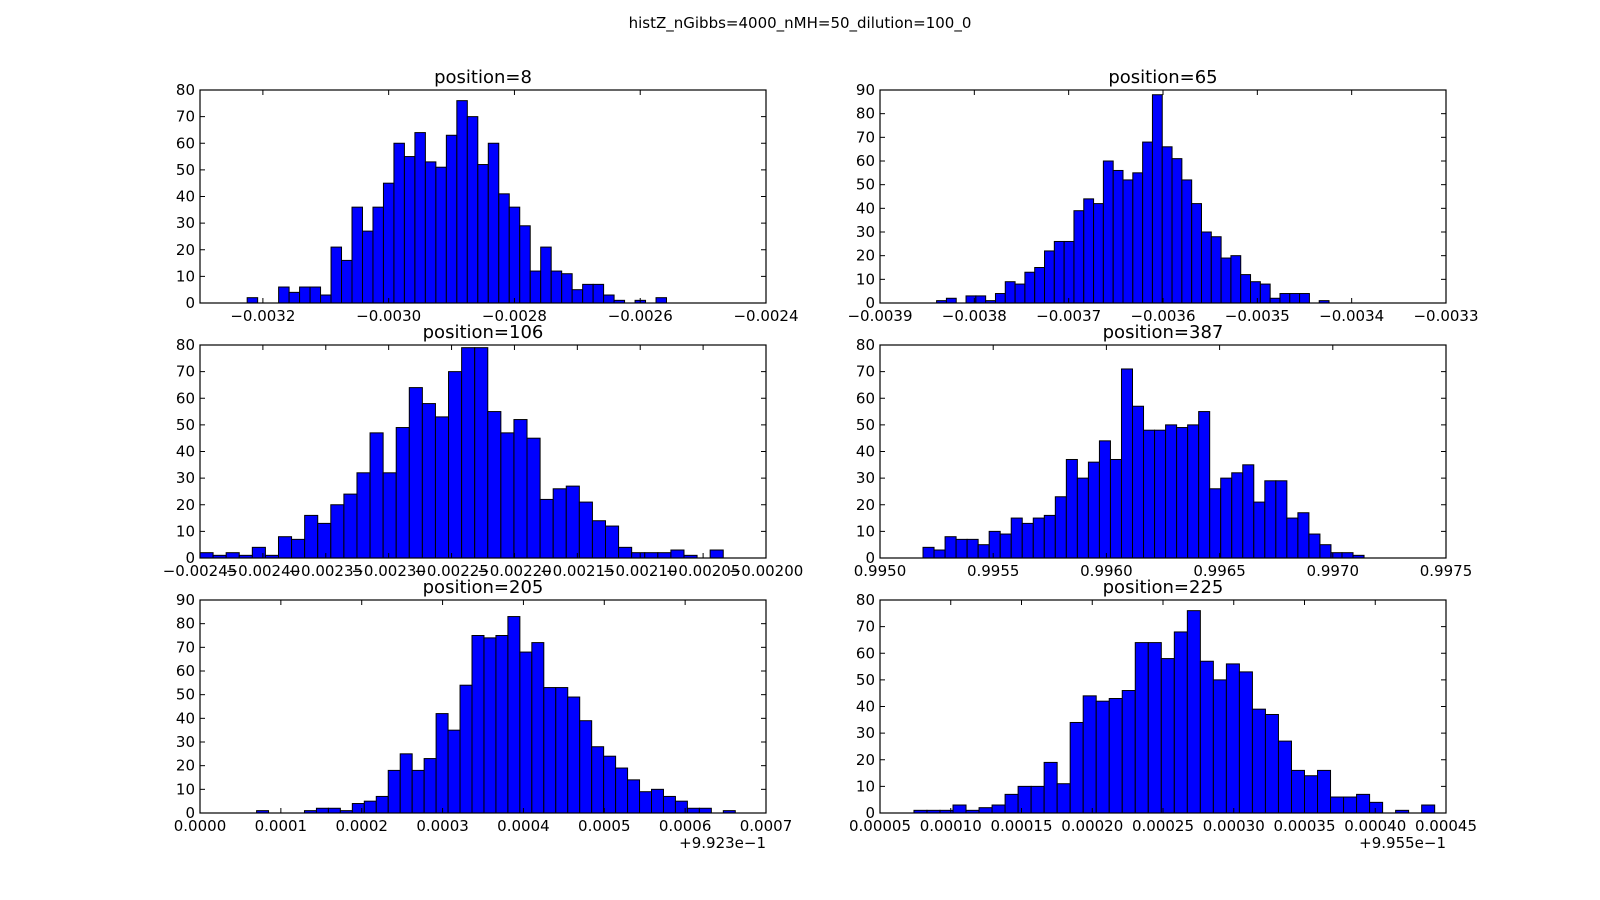 This screenshot has width=1600, height=900. Describe the element at coordinates (514, 571) in the screenshot. I see `x-tick-label: −0.00220` at that location.